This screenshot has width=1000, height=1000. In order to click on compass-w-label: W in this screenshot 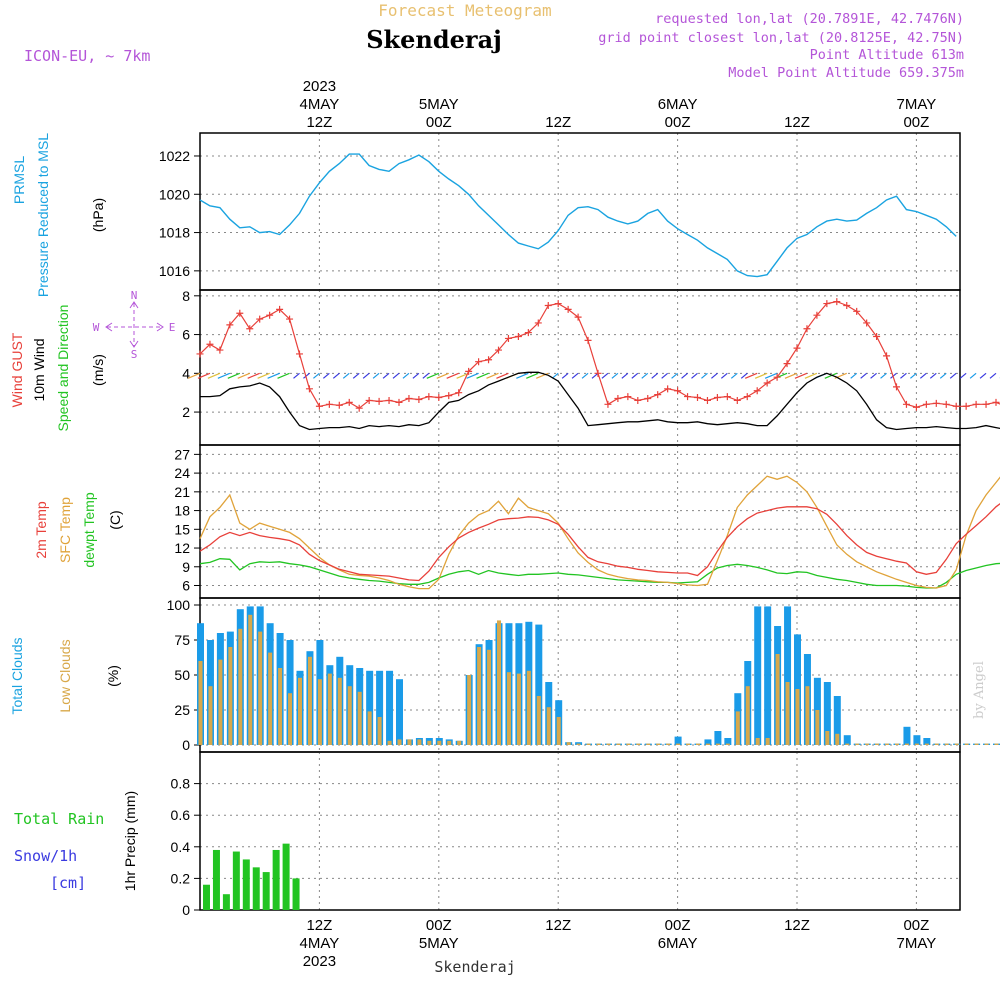, I will do `click(96, 327)`.